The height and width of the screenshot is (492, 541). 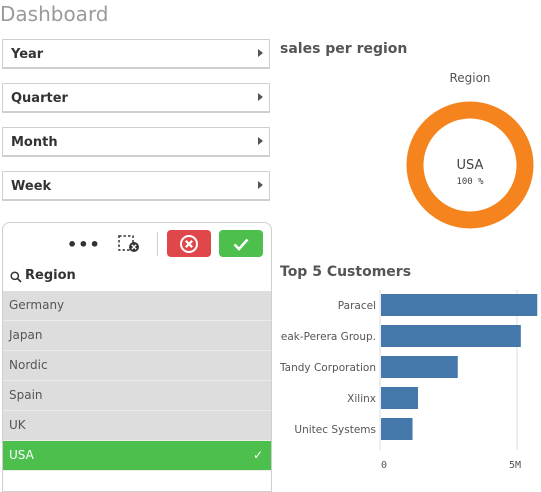 I want to click on x-tick-label: 5M, so click(x=515, y=465).